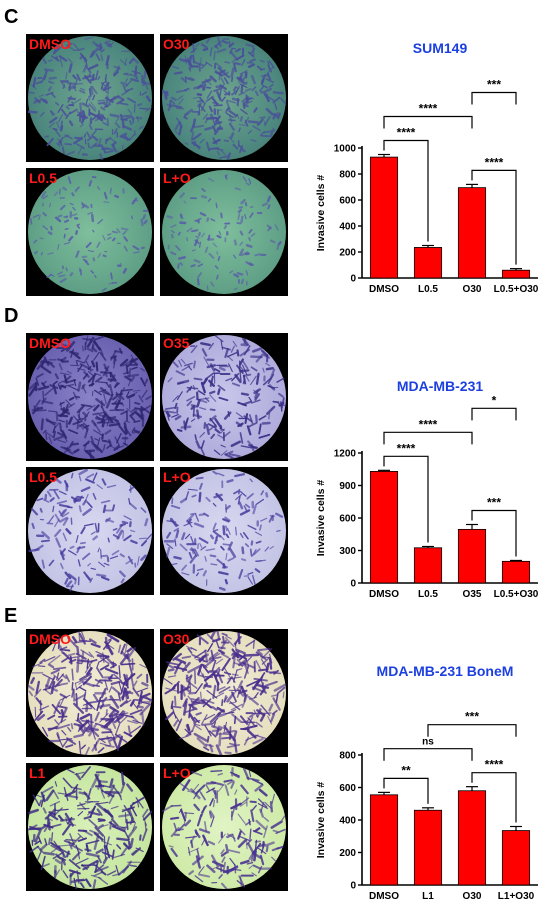  What do you see at coordinates (224, 827) in the screenshot?
I see `micrograph: L+O` at bounding box center [224, 827].